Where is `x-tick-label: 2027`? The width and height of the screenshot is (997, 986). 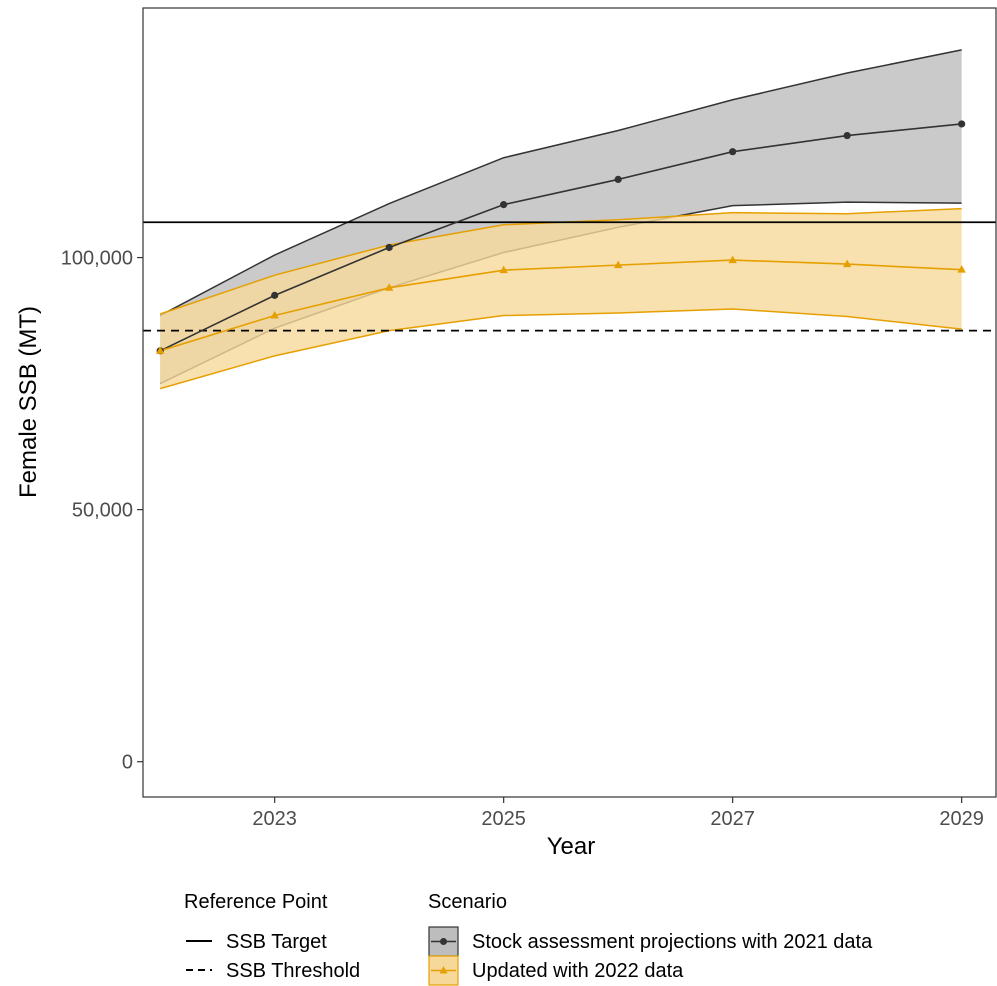
x-tick-label: 2027 is located at coordinates (732, 819).